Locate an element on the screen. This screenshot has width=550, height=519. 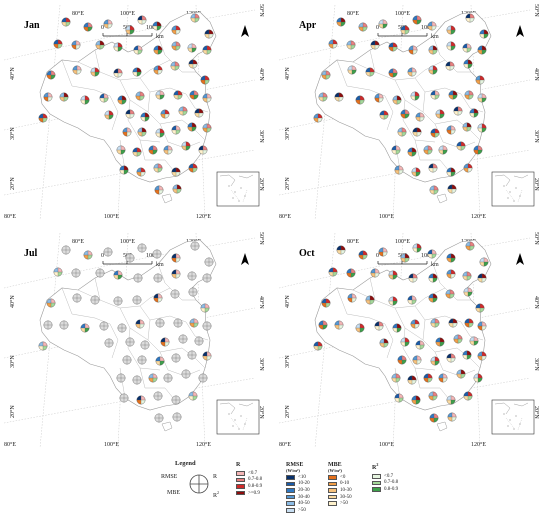
panel-label: Jan is located at coordinates (32, 25).